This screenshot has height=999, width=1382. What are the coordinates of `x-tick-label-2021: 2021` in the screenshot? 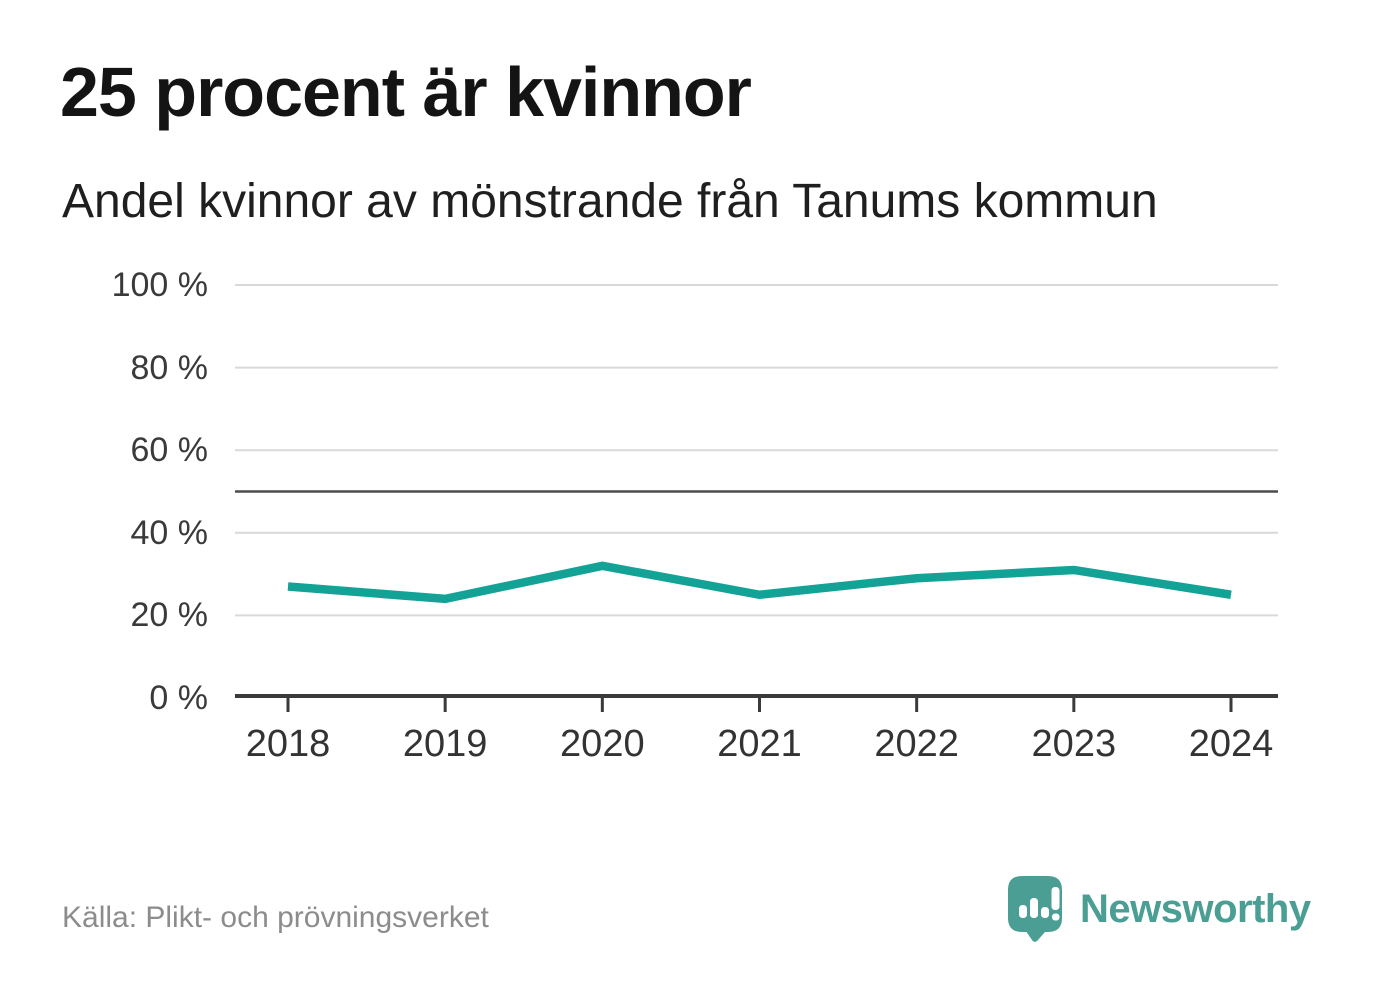 It's located at (759, 744).